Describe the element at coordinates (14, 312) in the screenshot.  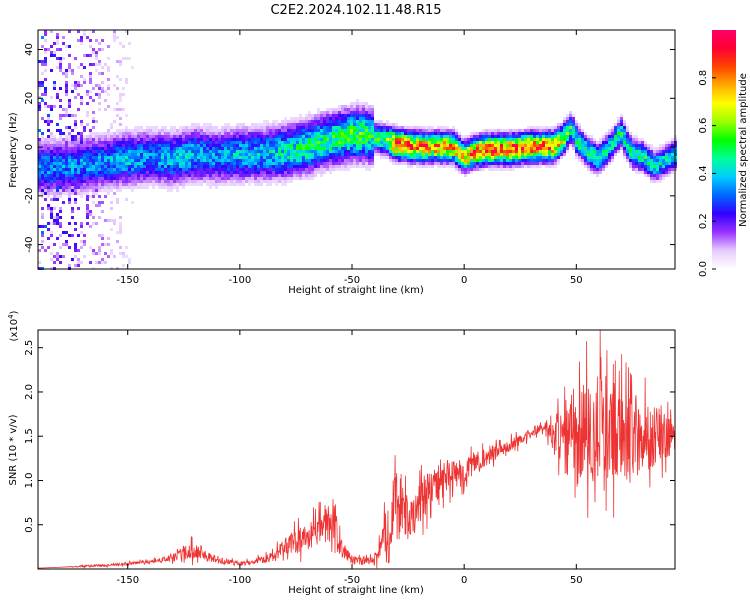
I see `snr-y-scale-suffix: )` at that location.